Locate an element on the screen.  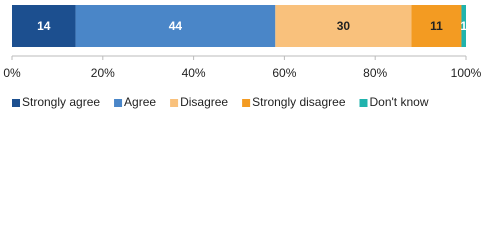
data-label: 30 is located at coordinates (344, 26).